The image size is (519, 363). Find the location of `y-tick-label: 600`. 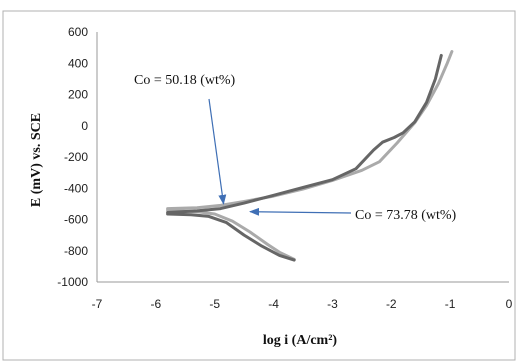

y-tick-label: 600 is located at coordinates (78, 32).